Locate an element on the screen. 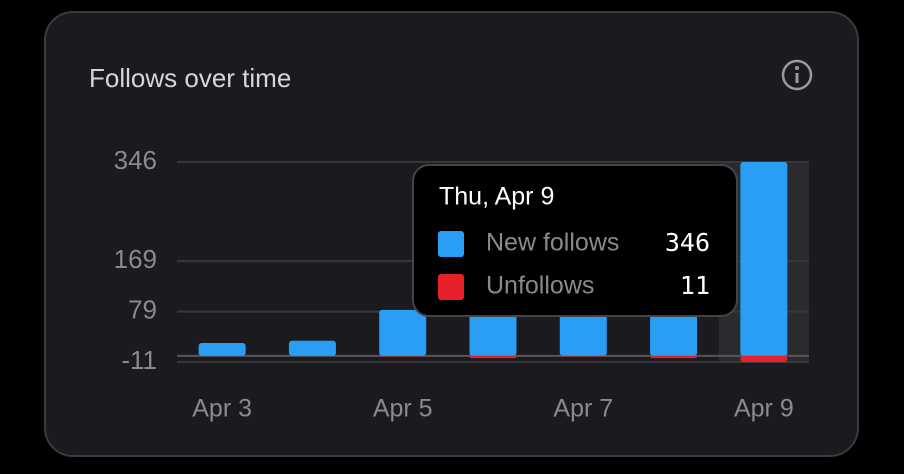  info-button is located at coordinates (797, 75).